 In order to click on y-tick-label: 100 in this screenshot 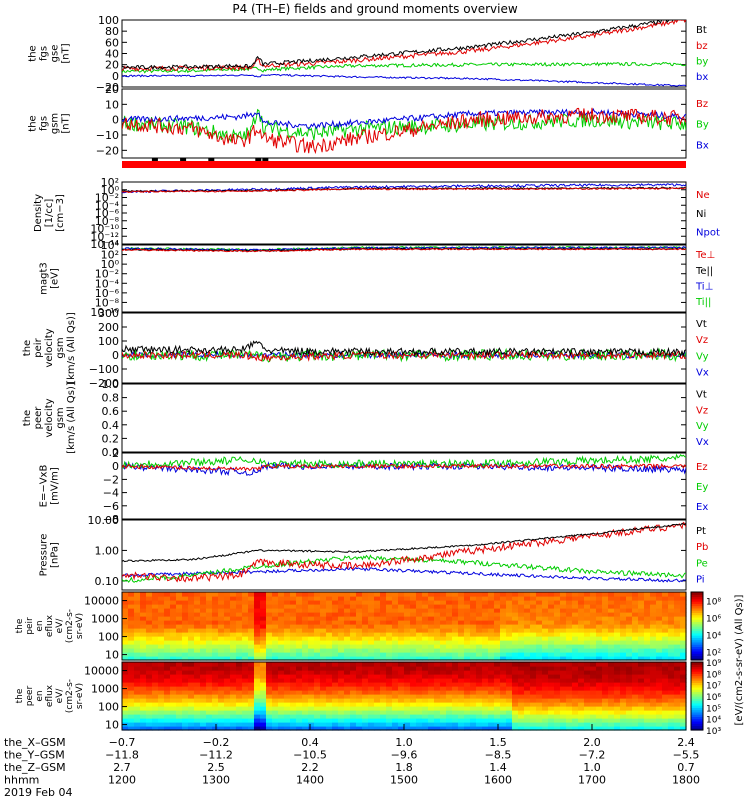, I will do `click(108, 341)`.